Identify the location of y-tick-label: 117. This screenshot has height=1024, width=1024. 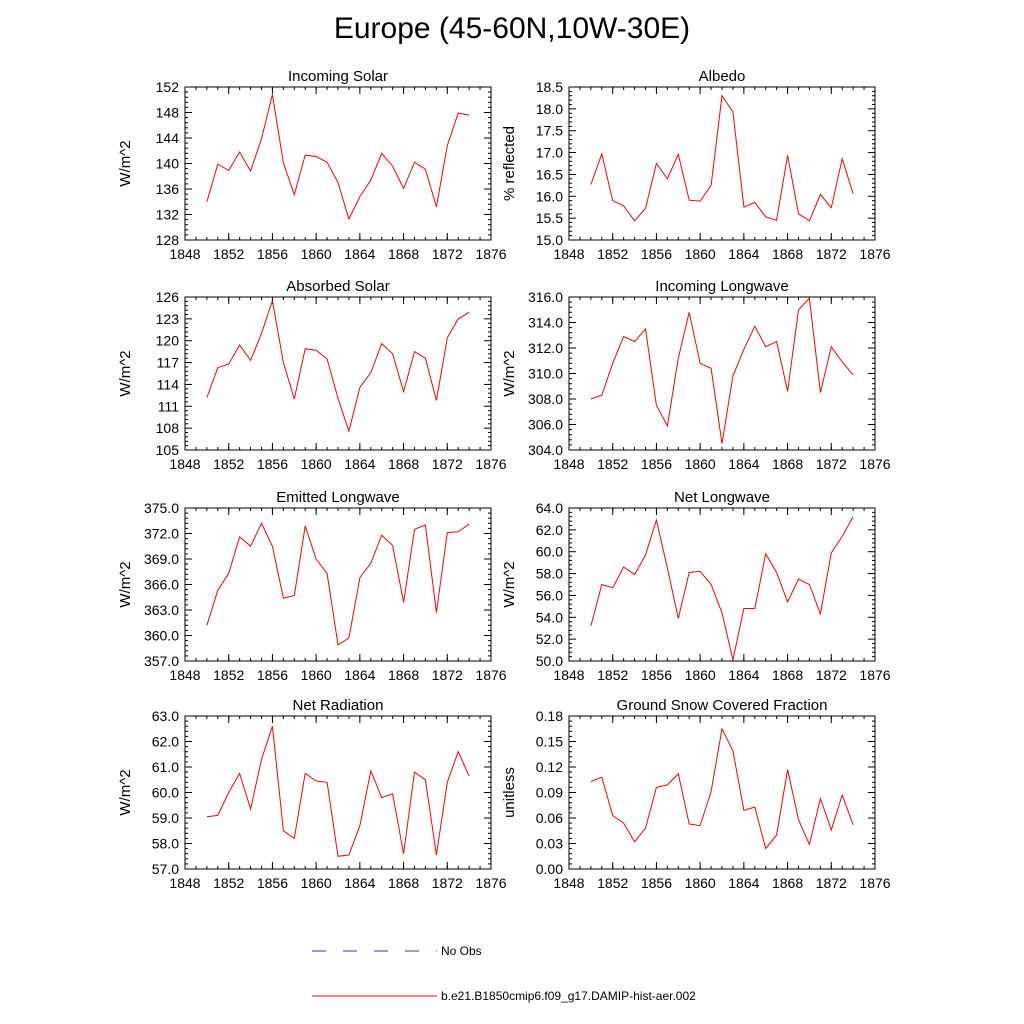
(168, 363).